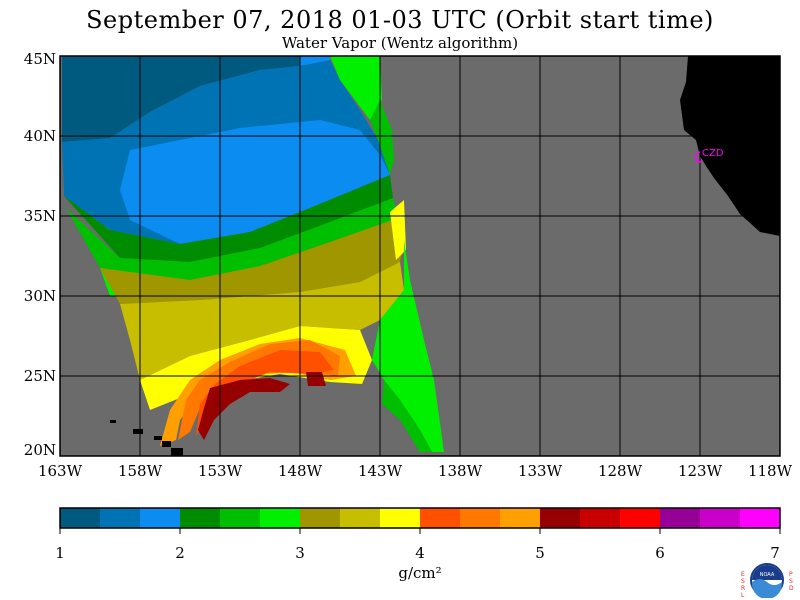  Describe the element at coordinates (408, 346) in the screenshot. I see `band-green-right` at that location.